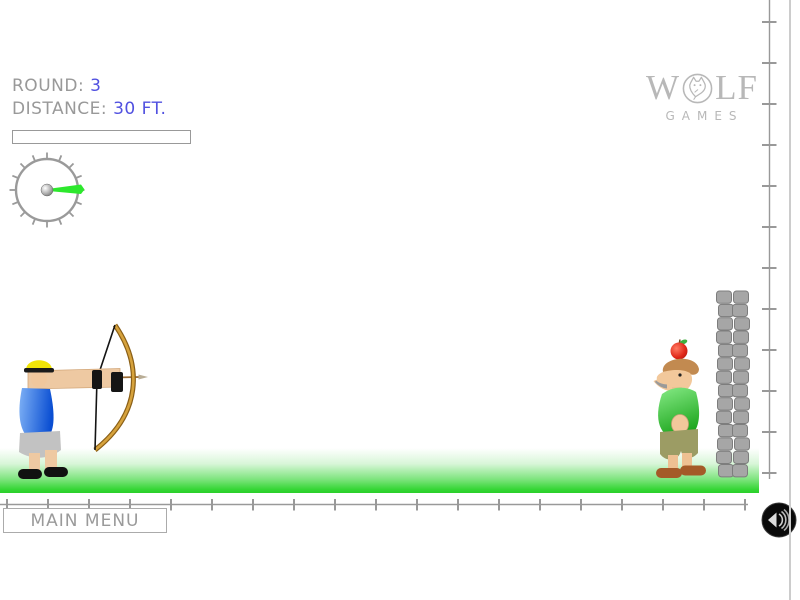 Image resolution: width=800 pixels, height=600 pixels. I want to click on logo-subtitle: GAMES, so click(704, 116).